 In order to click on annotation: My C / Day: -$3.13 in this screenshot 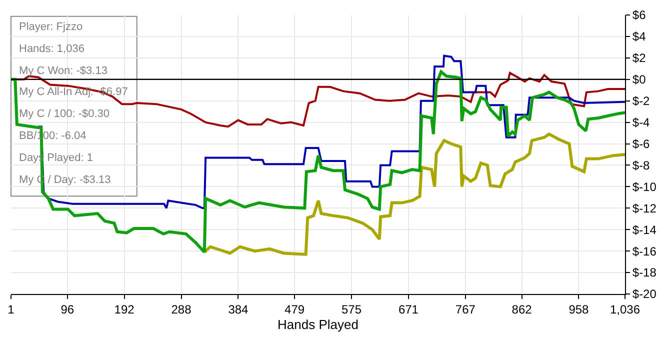, I will do `click(65, 180)`.